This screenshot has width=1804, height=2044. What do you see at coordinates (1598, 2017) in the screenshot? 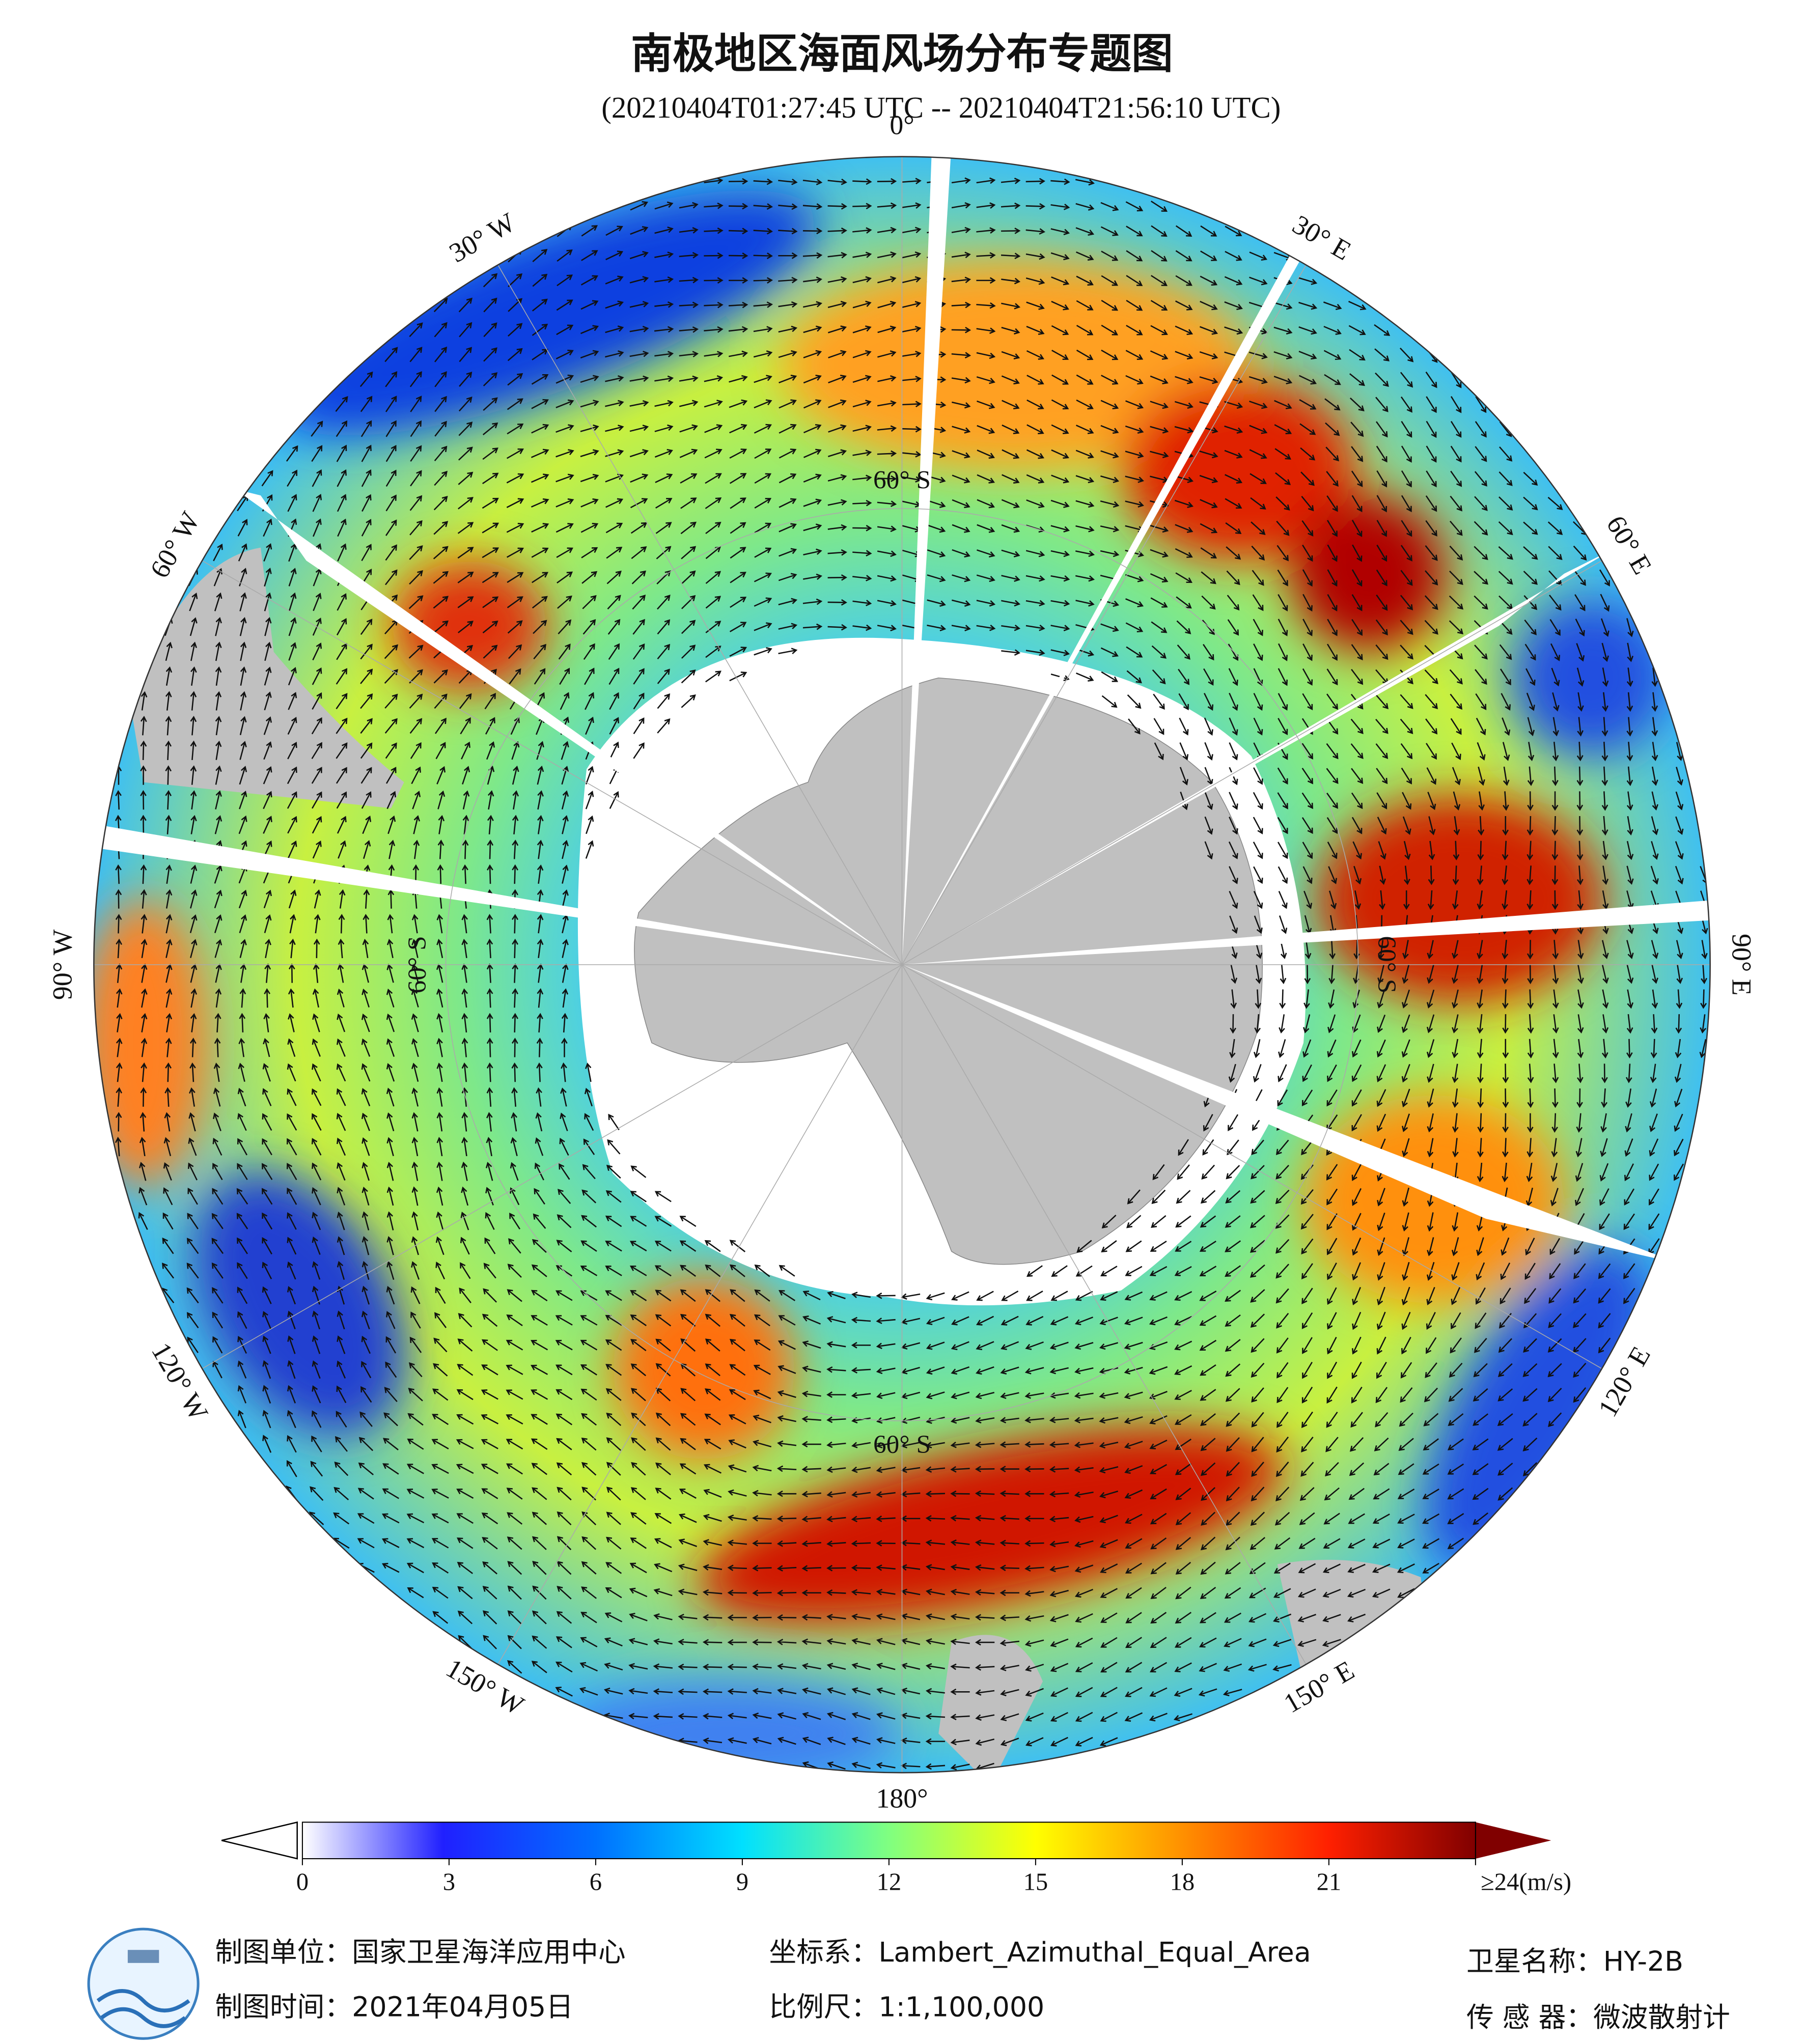
I see `sensor: 传 感 器：微波散射计` at bounding box center [1598, 2017].